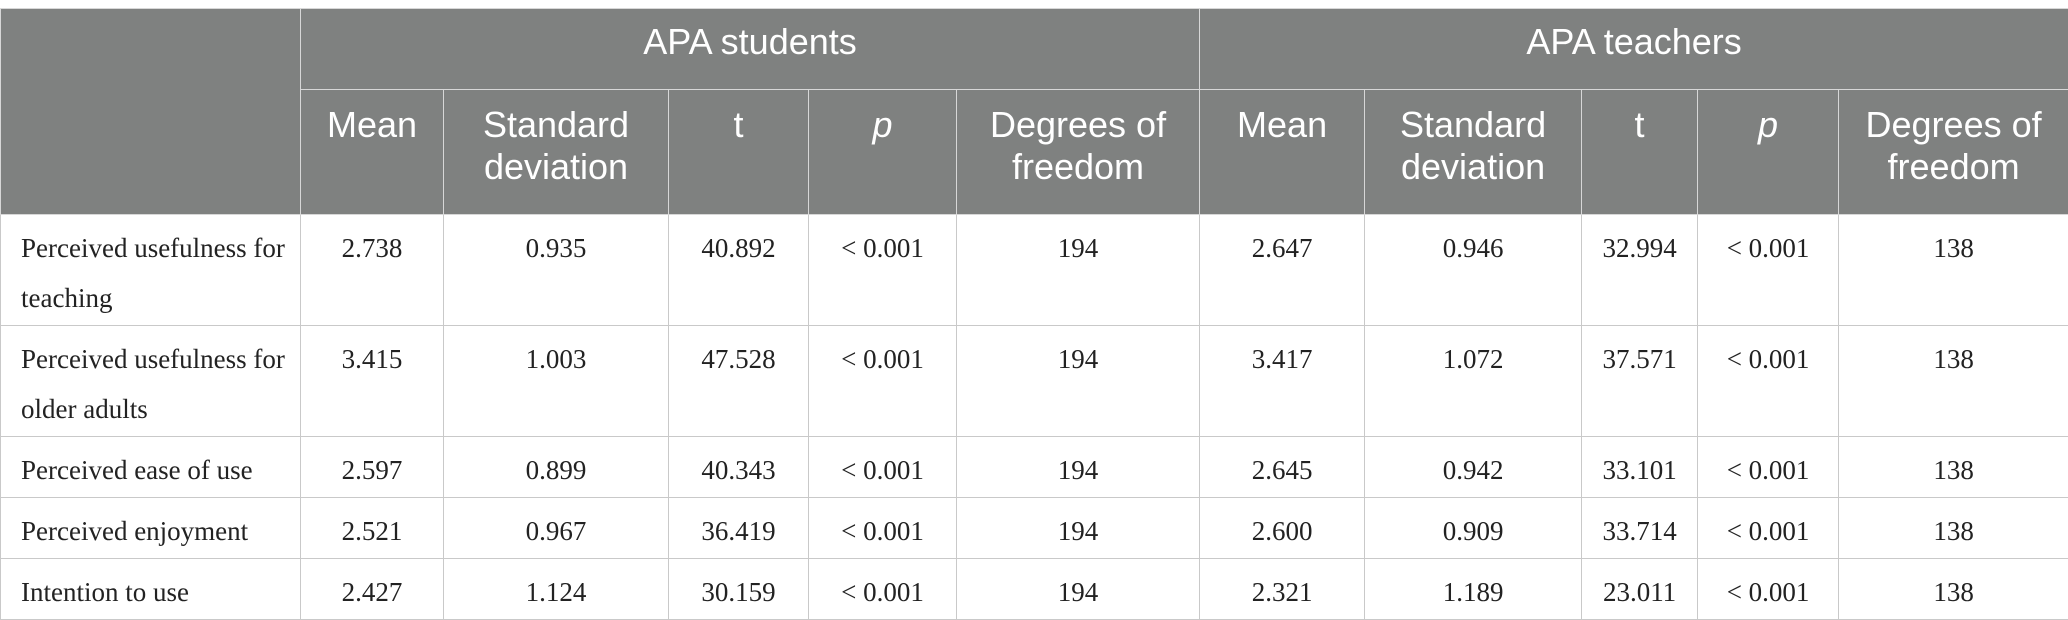 This screenshot has height=620, width=2068. What do you see at coordinates (1768, 152) in the screenshot?
I see `col-header-teachers-p: p` at bounding box center [1768, 152].